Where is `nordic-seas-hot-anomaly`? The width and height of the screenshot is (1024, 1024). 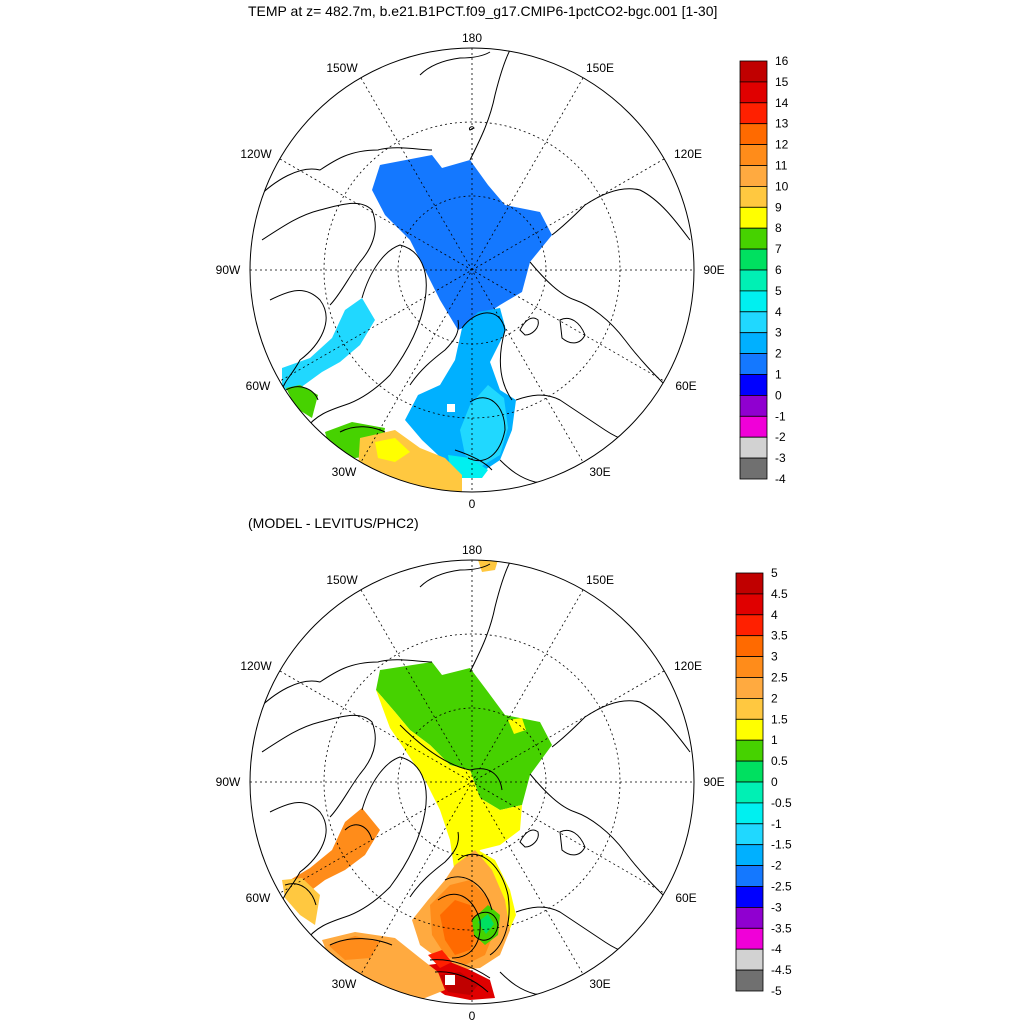
nordic-seas-hot-anomaly is located at coordinates (459, 927).